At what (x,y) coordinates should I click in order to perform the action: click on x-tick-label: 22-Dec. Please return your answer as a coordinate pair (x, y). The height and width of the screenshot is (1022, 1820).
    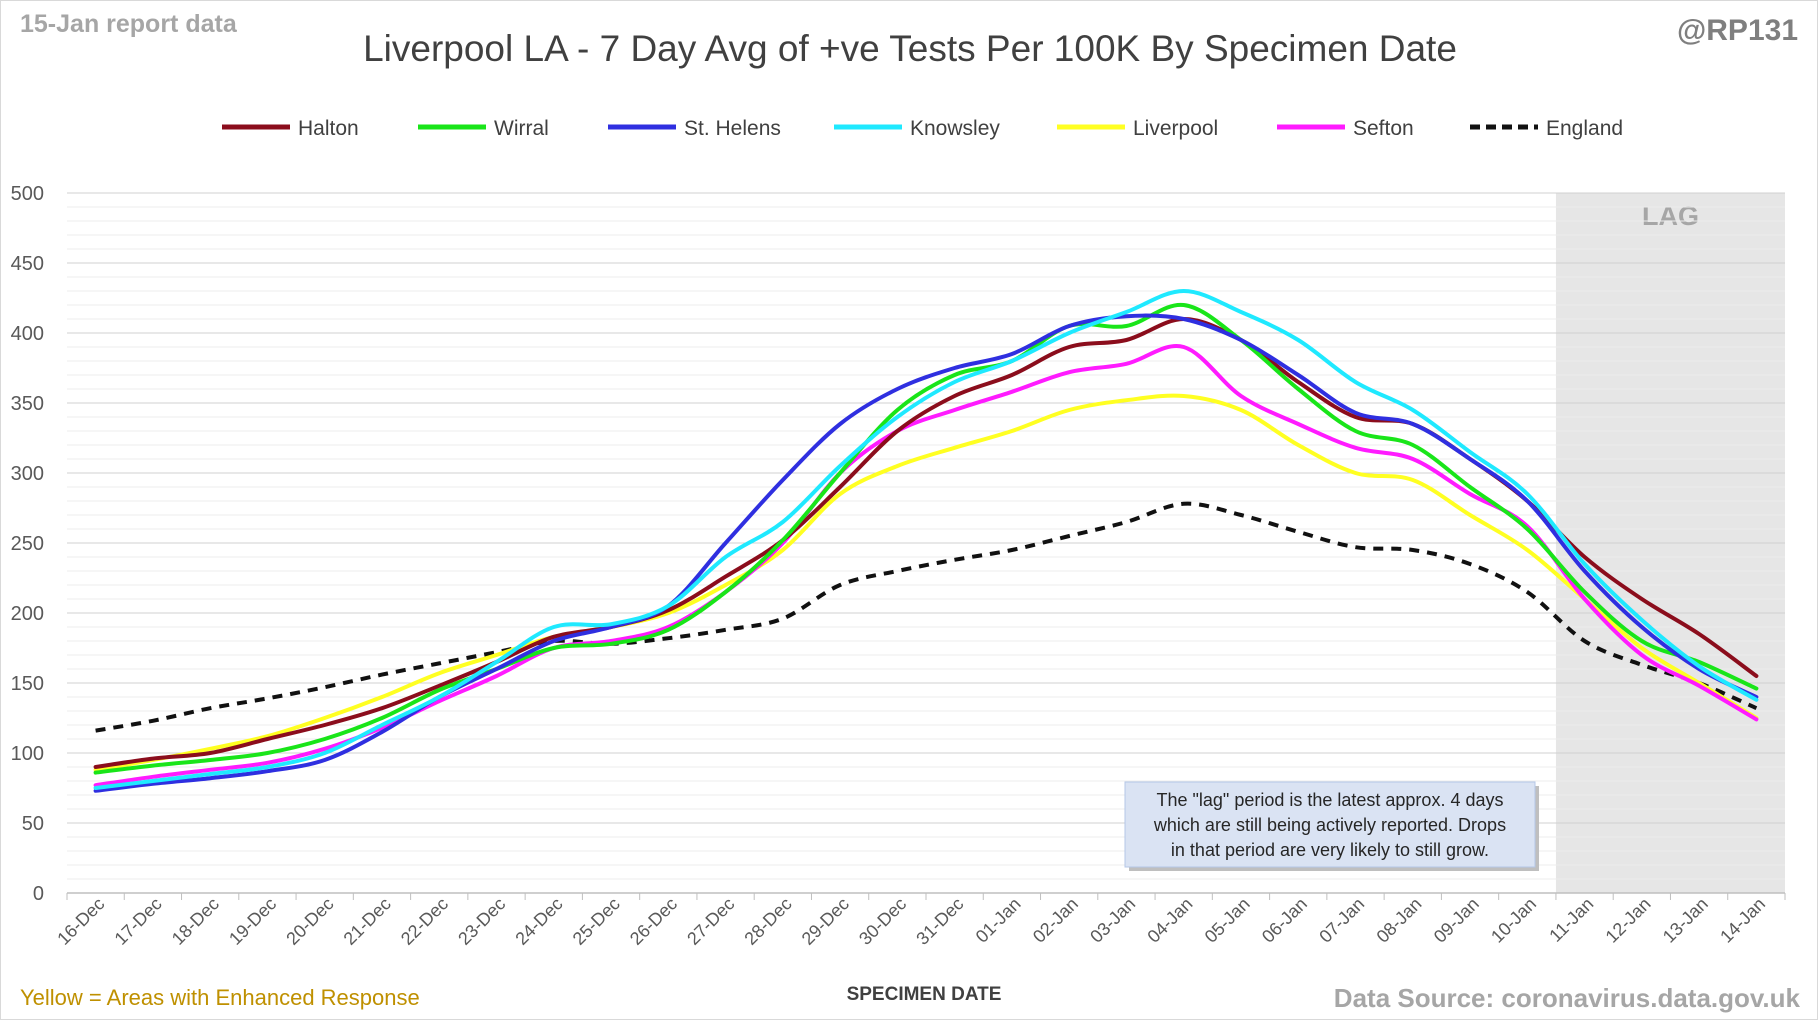
    Looking at the image, I should click on (424, 921).